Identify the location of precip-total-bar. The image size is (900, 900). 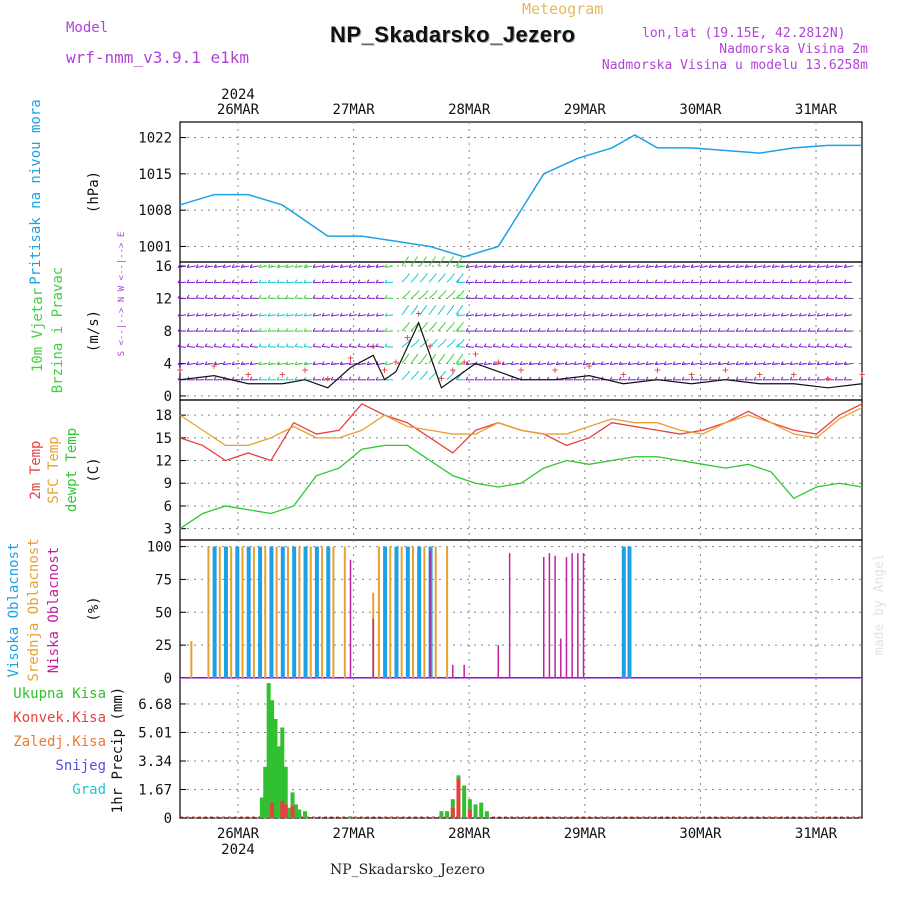
(481, 810).